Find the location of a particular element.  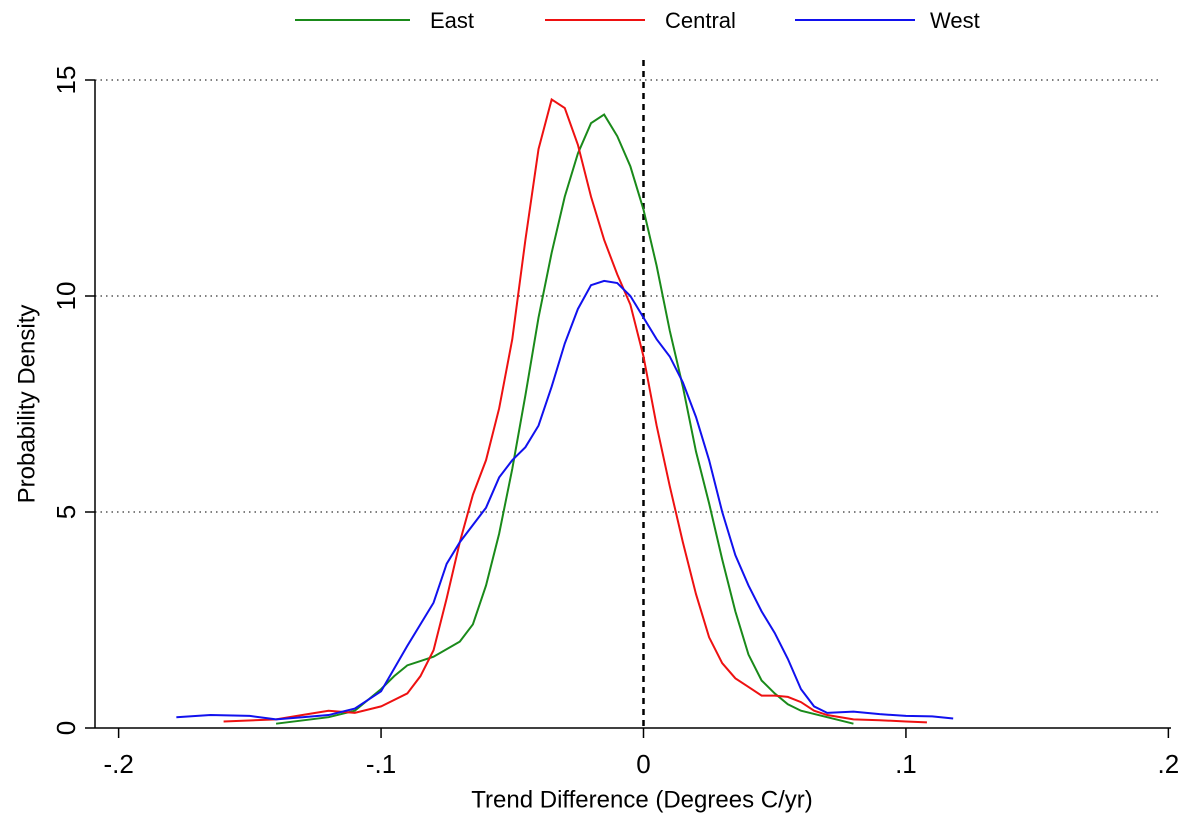

y-tick-label: 0 is located at coordinates (66, 728).